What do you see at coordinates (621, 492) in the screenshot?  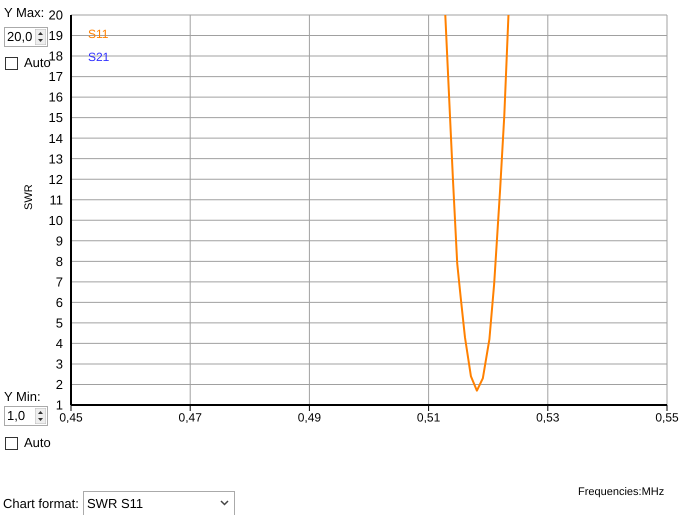 I see `text: Frequencies:MHz` at bounding box center [621, 492].